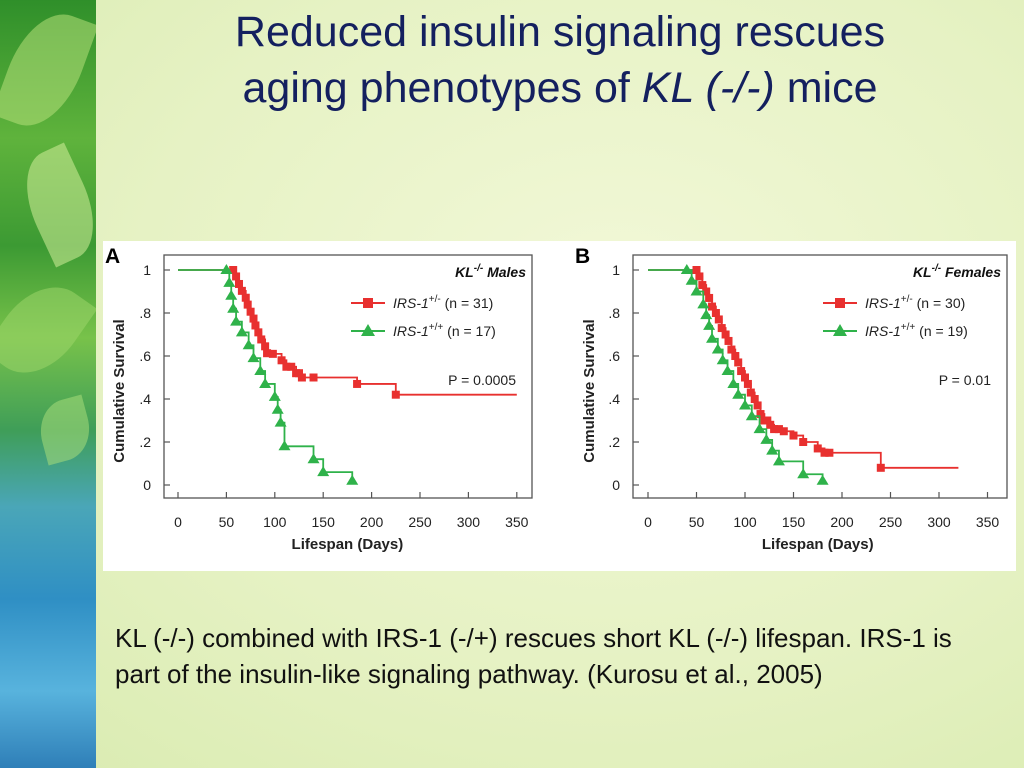 The width and height of the screenshot is (1024, 768). Describe the element at coordinates (745, 522) in the screenshot. I see `x-tick-label: 100` at that location.